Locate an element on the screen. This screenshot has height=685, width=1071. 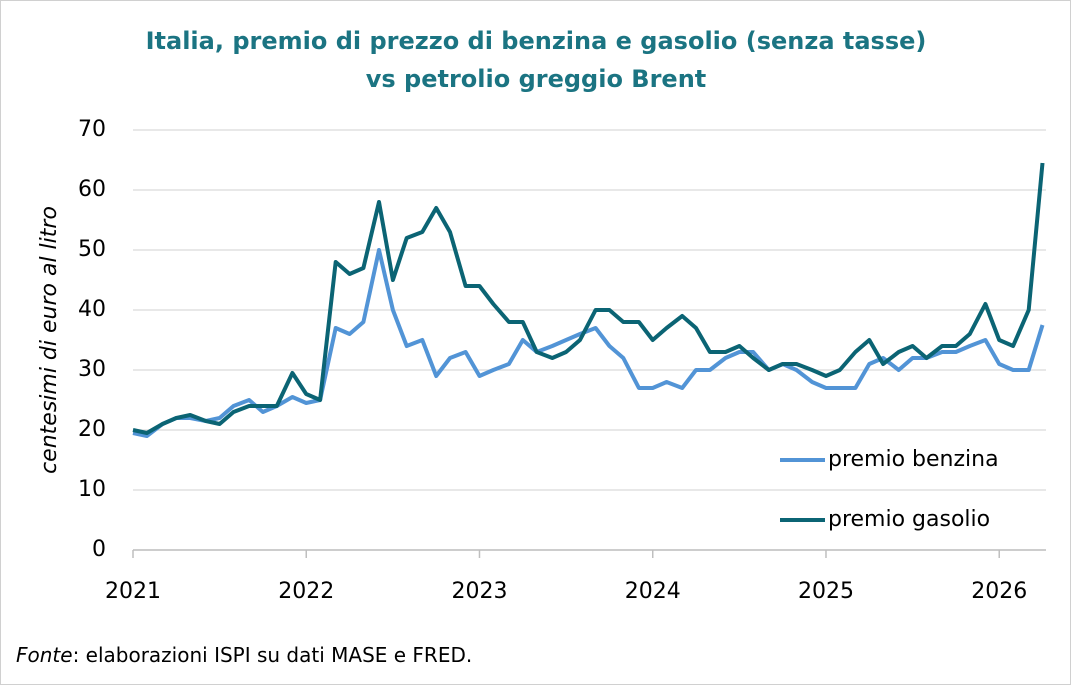
x-tick-label: 2024 is located at coordinates (653, 591).